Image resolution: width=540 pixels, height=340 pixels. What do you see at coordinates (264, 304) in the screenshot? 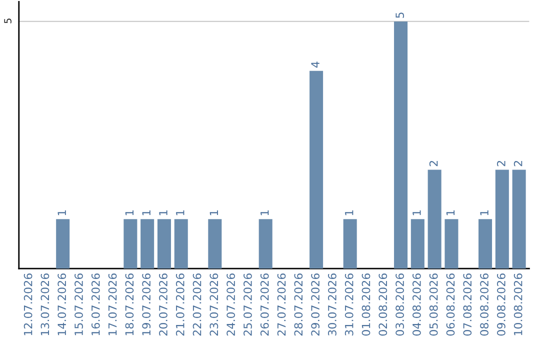
I see `x-tick-label: 26.07.2026` at bounding box center [264, 304].